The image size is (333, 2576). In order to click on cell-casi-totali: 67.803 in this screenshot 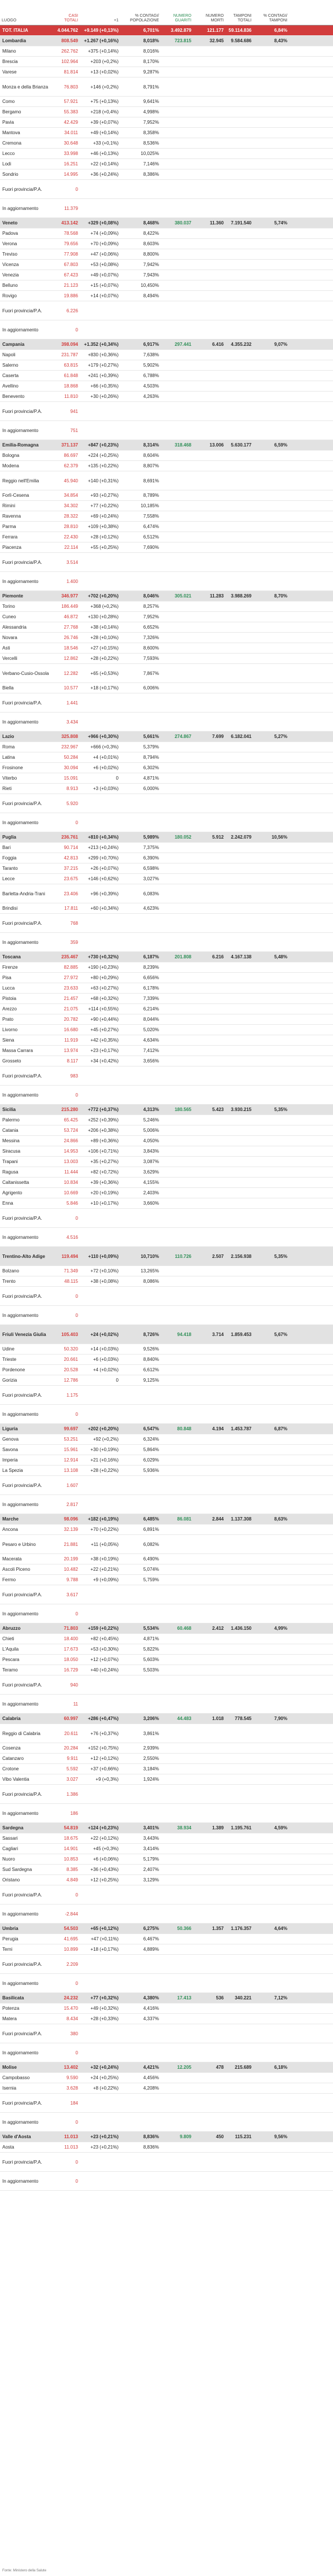, I will do `click(65, 264)`.